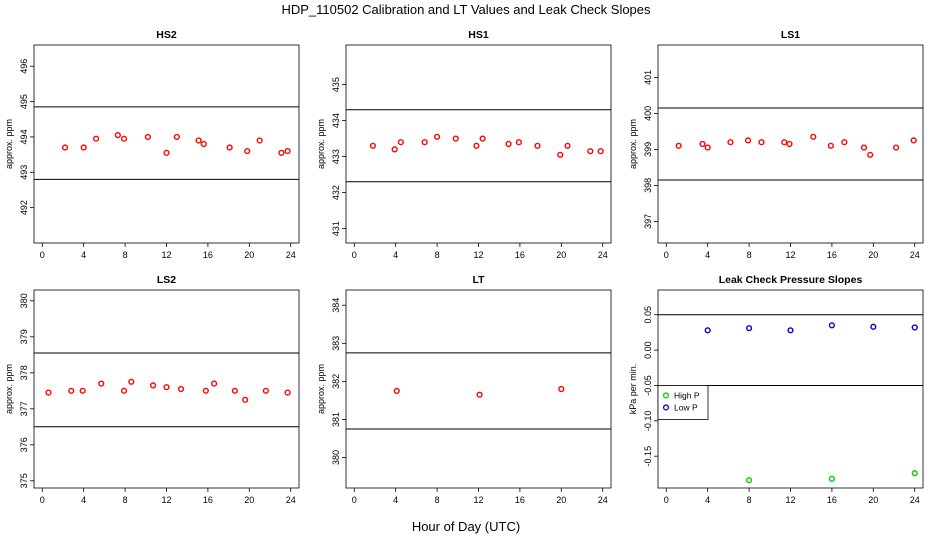 The height and width of the screenshot is (540, 936). I want to click on y-tick-label: 382, so click(336, 381).